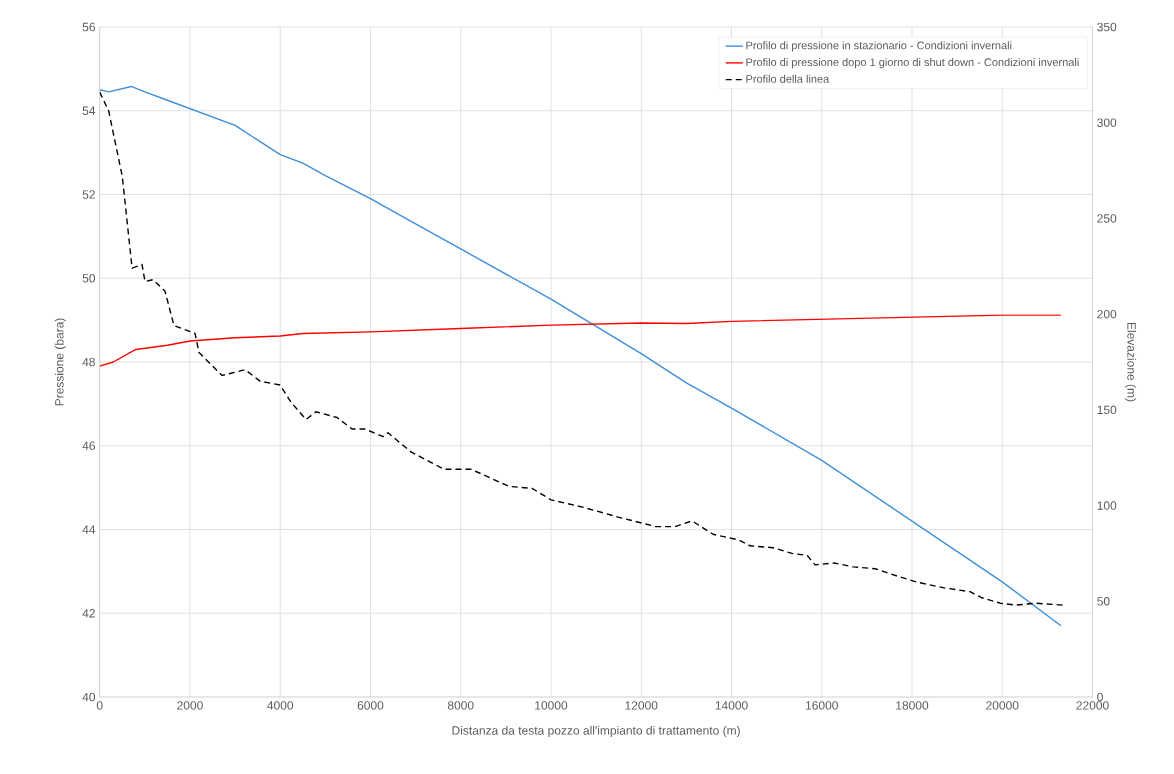  Describe the element at coordinates (1107, 218) in the screenshot. I see `y2-tick-label: 250` at that location.